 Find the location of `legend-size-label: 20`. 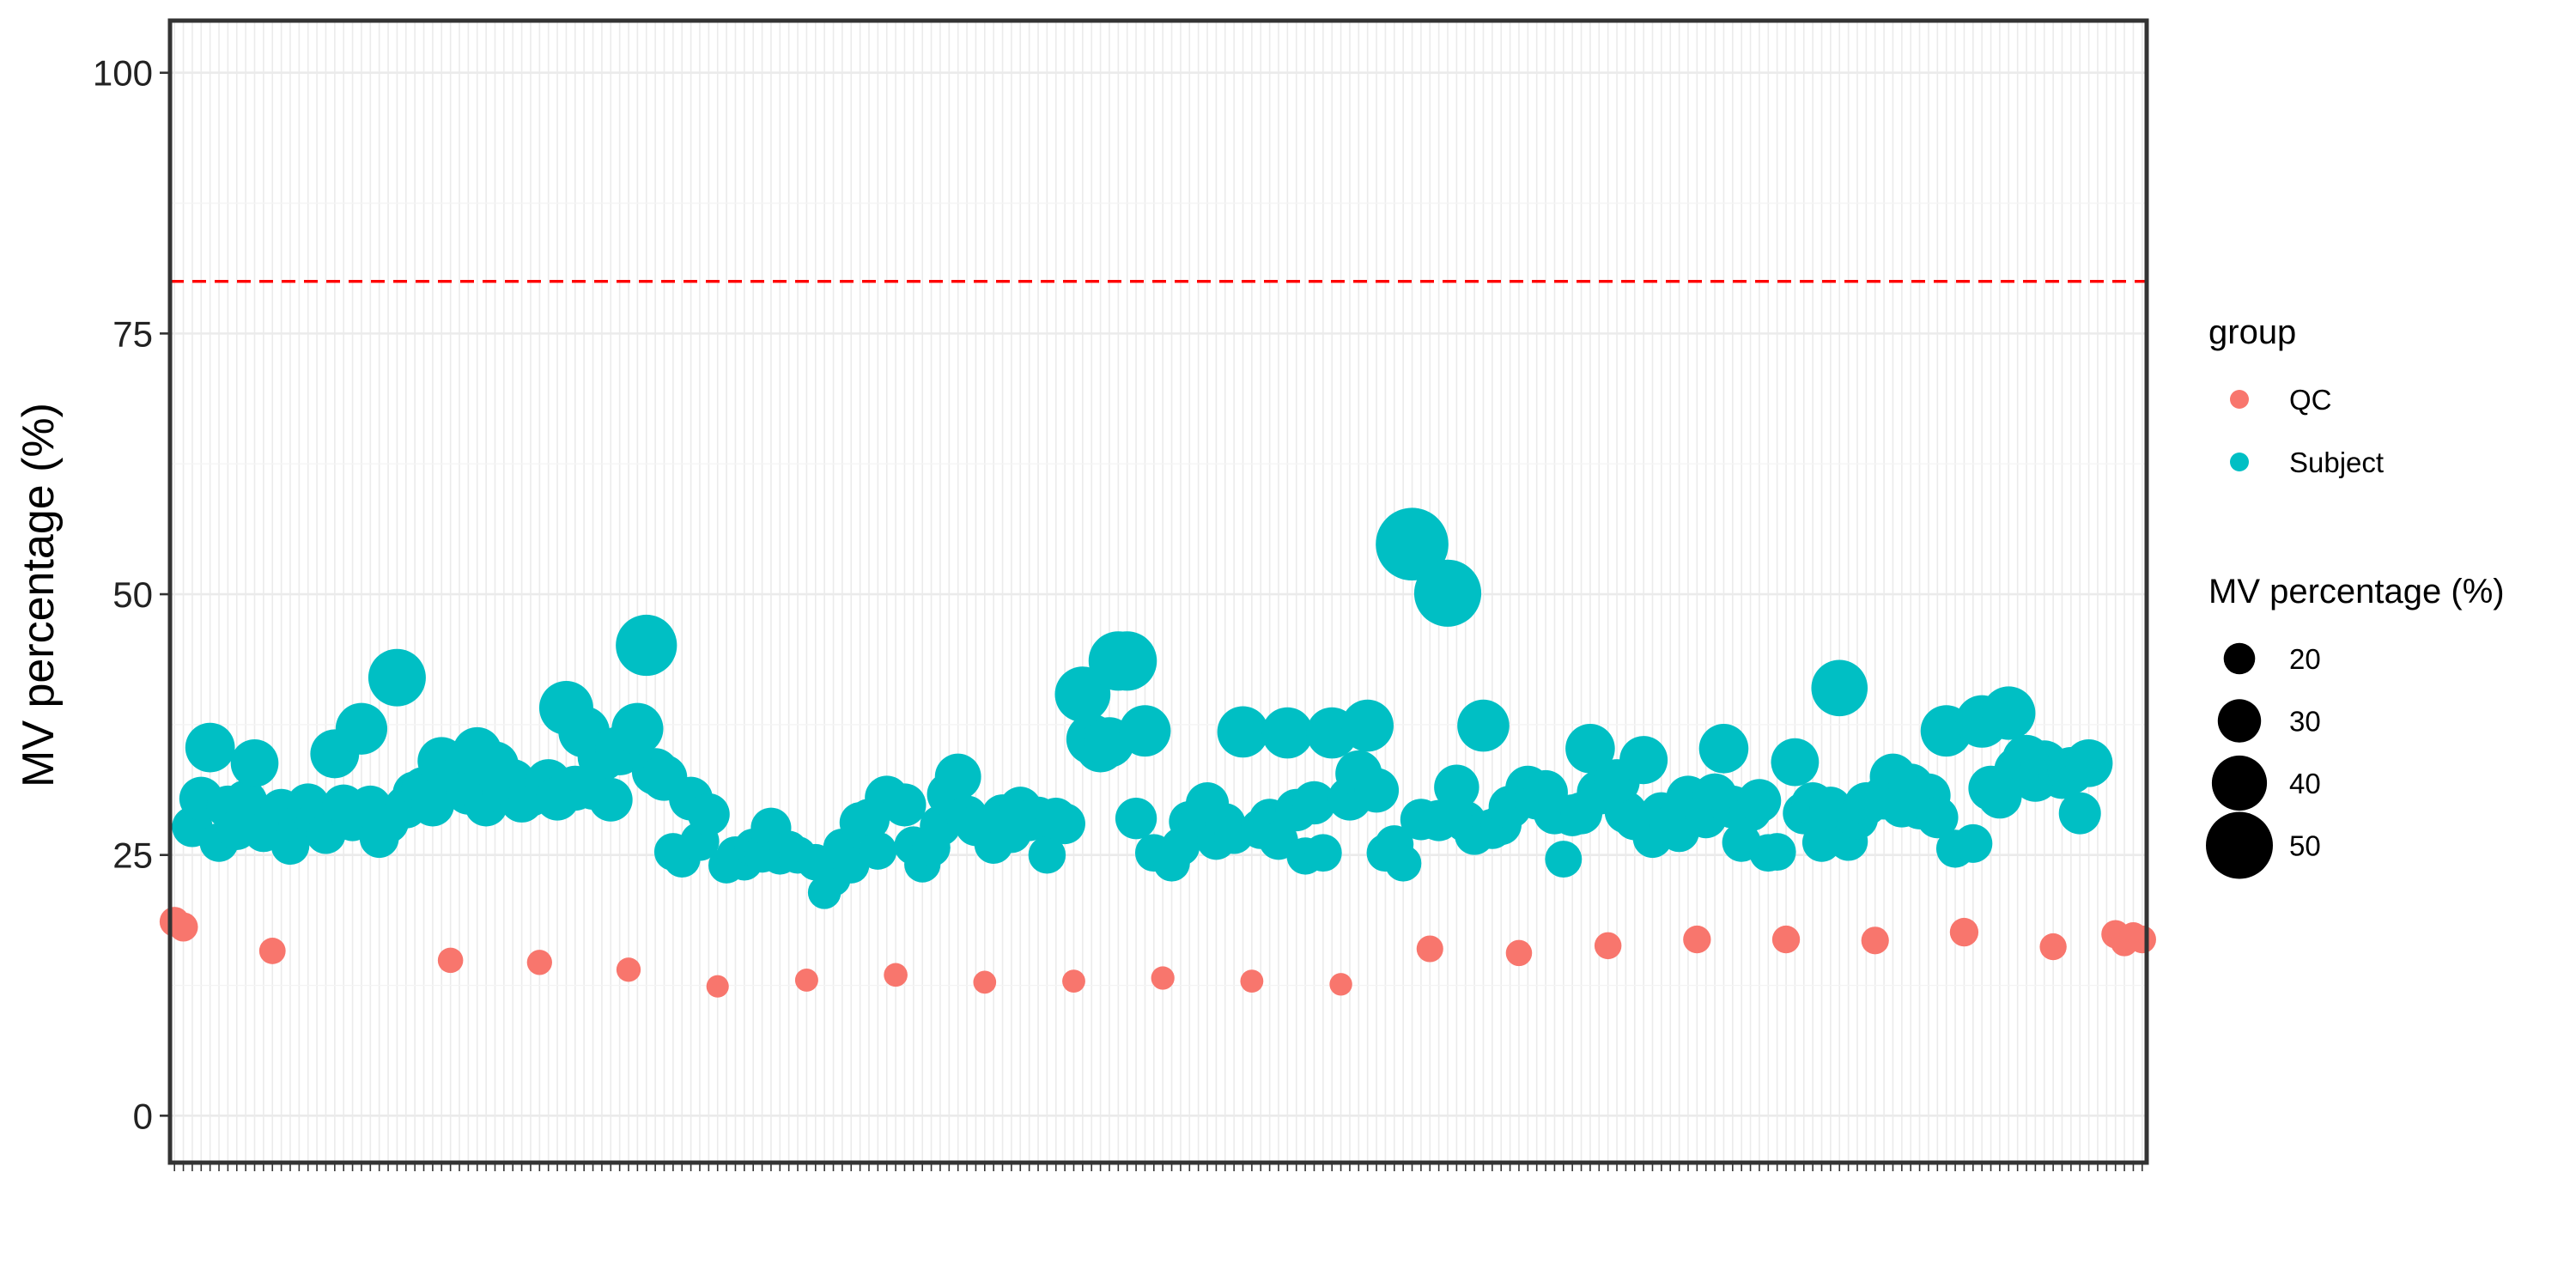

legend-size-label: 20 is located at coordinates (2305, 659).